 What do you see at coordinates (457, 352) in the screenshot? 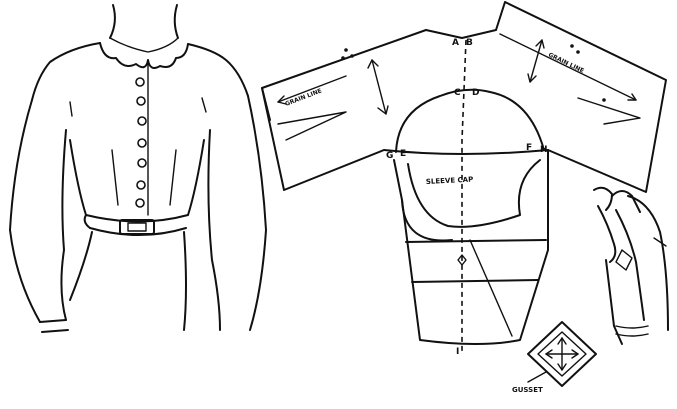
I see `label-point-i: I` at bounding box center [457, 352].